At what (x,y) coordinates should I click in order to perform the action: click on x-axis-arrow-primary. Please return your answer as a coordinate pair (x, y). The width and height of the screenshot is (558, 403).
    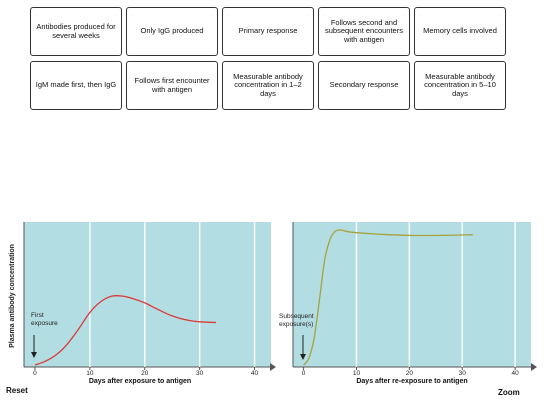
    Looking at the image, I should click on (273, 367).